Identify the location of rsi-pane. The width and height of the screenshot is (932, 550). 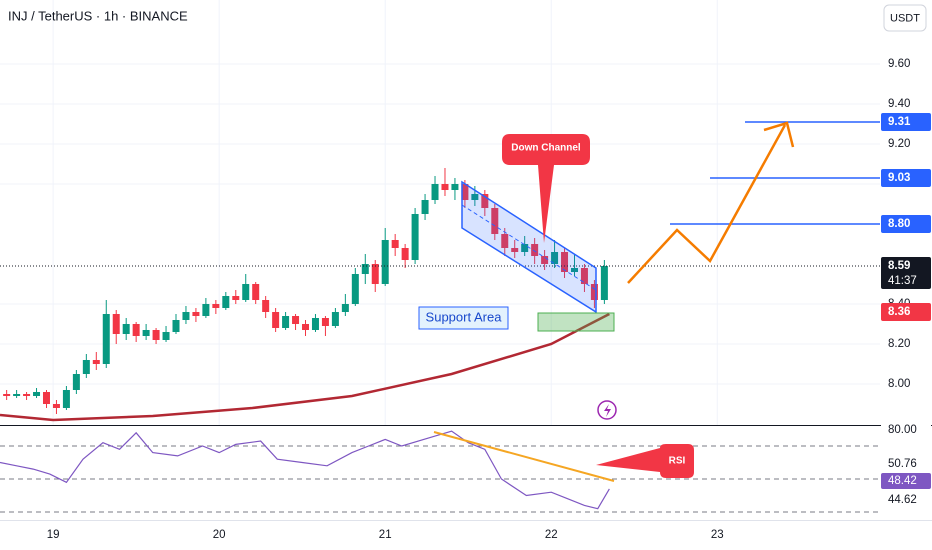
(440, 471).